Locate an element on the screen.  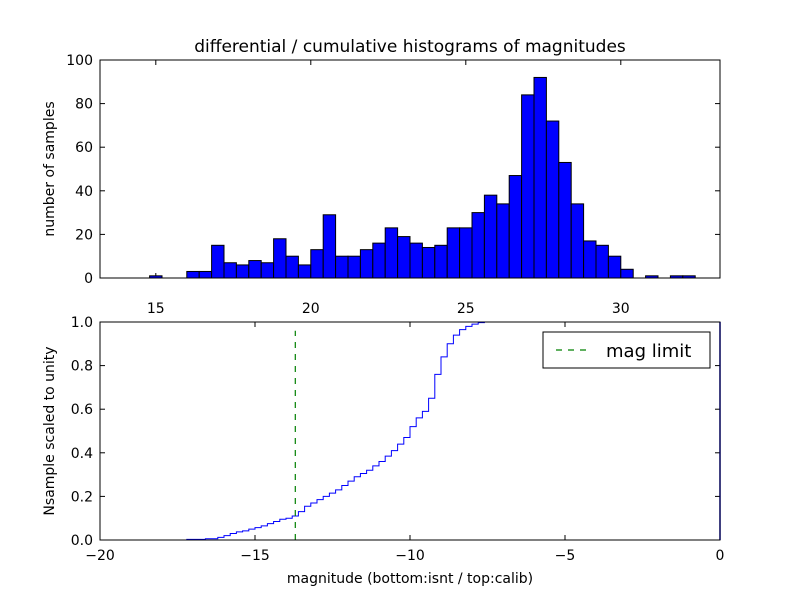
legend: mag limit is located at coordinates (626, 350).